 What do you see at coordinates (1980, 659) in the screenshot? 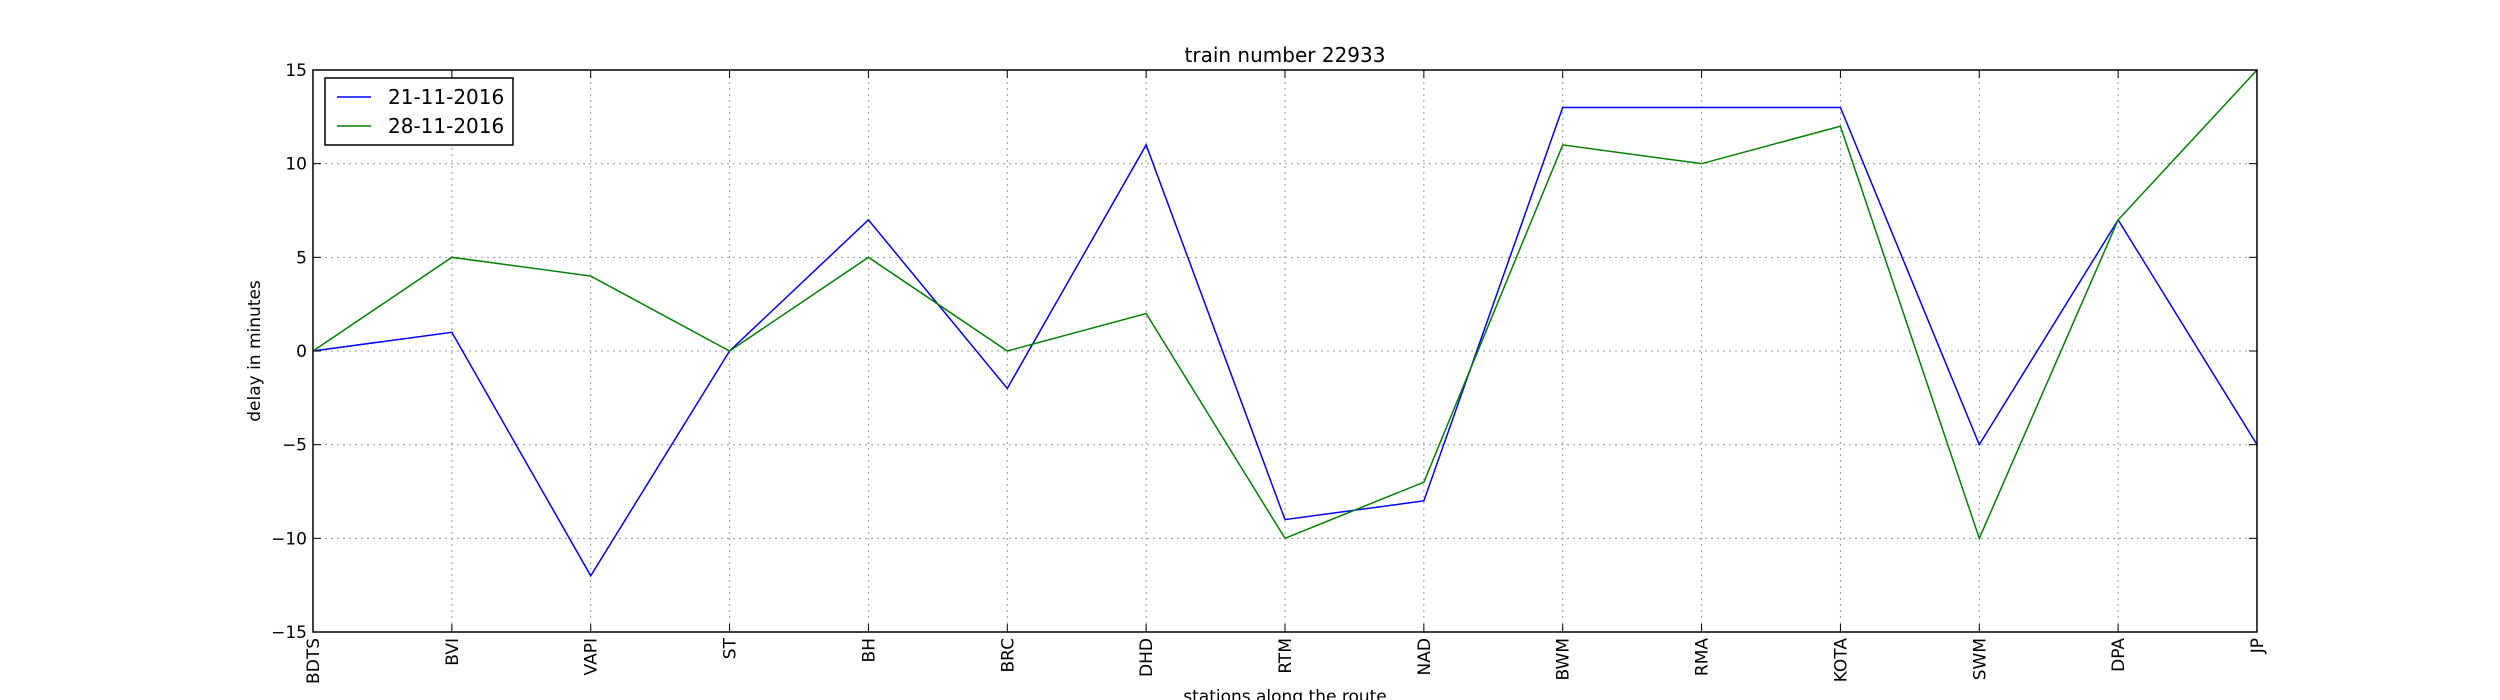
I see `x-tick-label: SWM` at bounding box center [1980, 659].